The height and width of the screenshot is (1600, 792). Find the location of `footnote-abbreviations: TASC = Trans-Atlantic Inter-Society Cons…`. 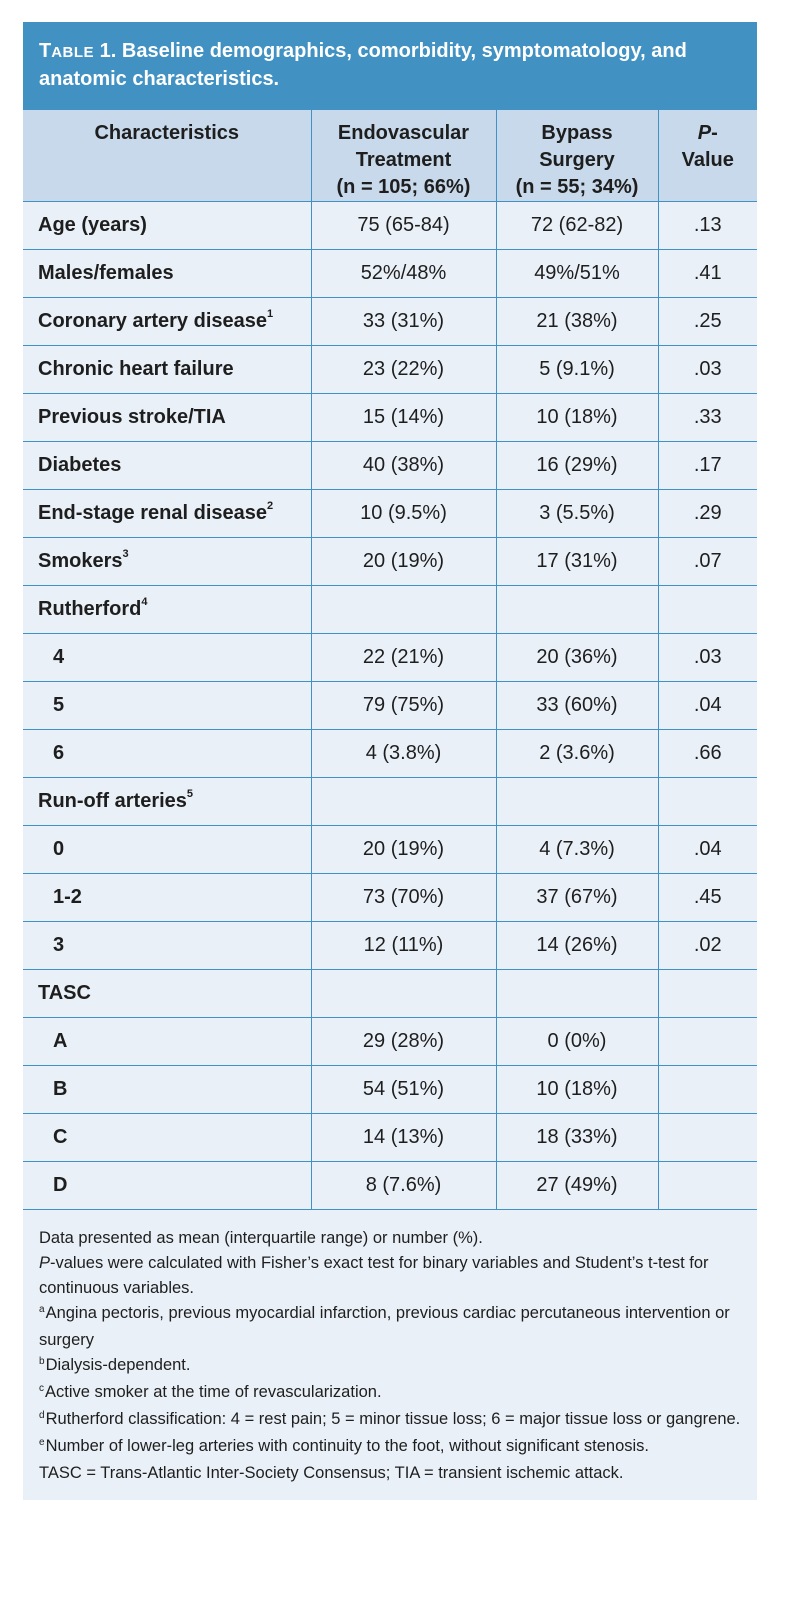

footnote-abbreviations: TASC = Trans-Atlantic Inter-Society Cons… is located at coordinates (331, 1473).